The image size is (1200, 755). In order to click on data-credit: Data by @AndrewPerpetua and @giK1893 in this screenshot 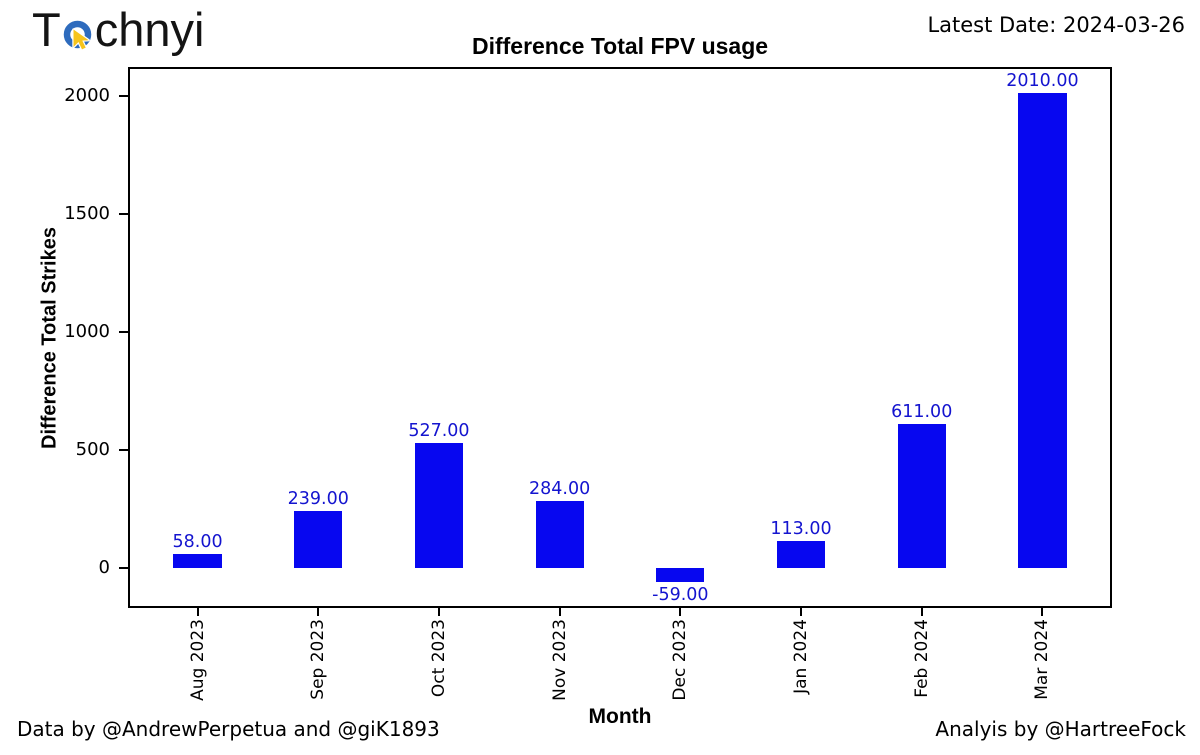, I will do `click(228, 729)`.